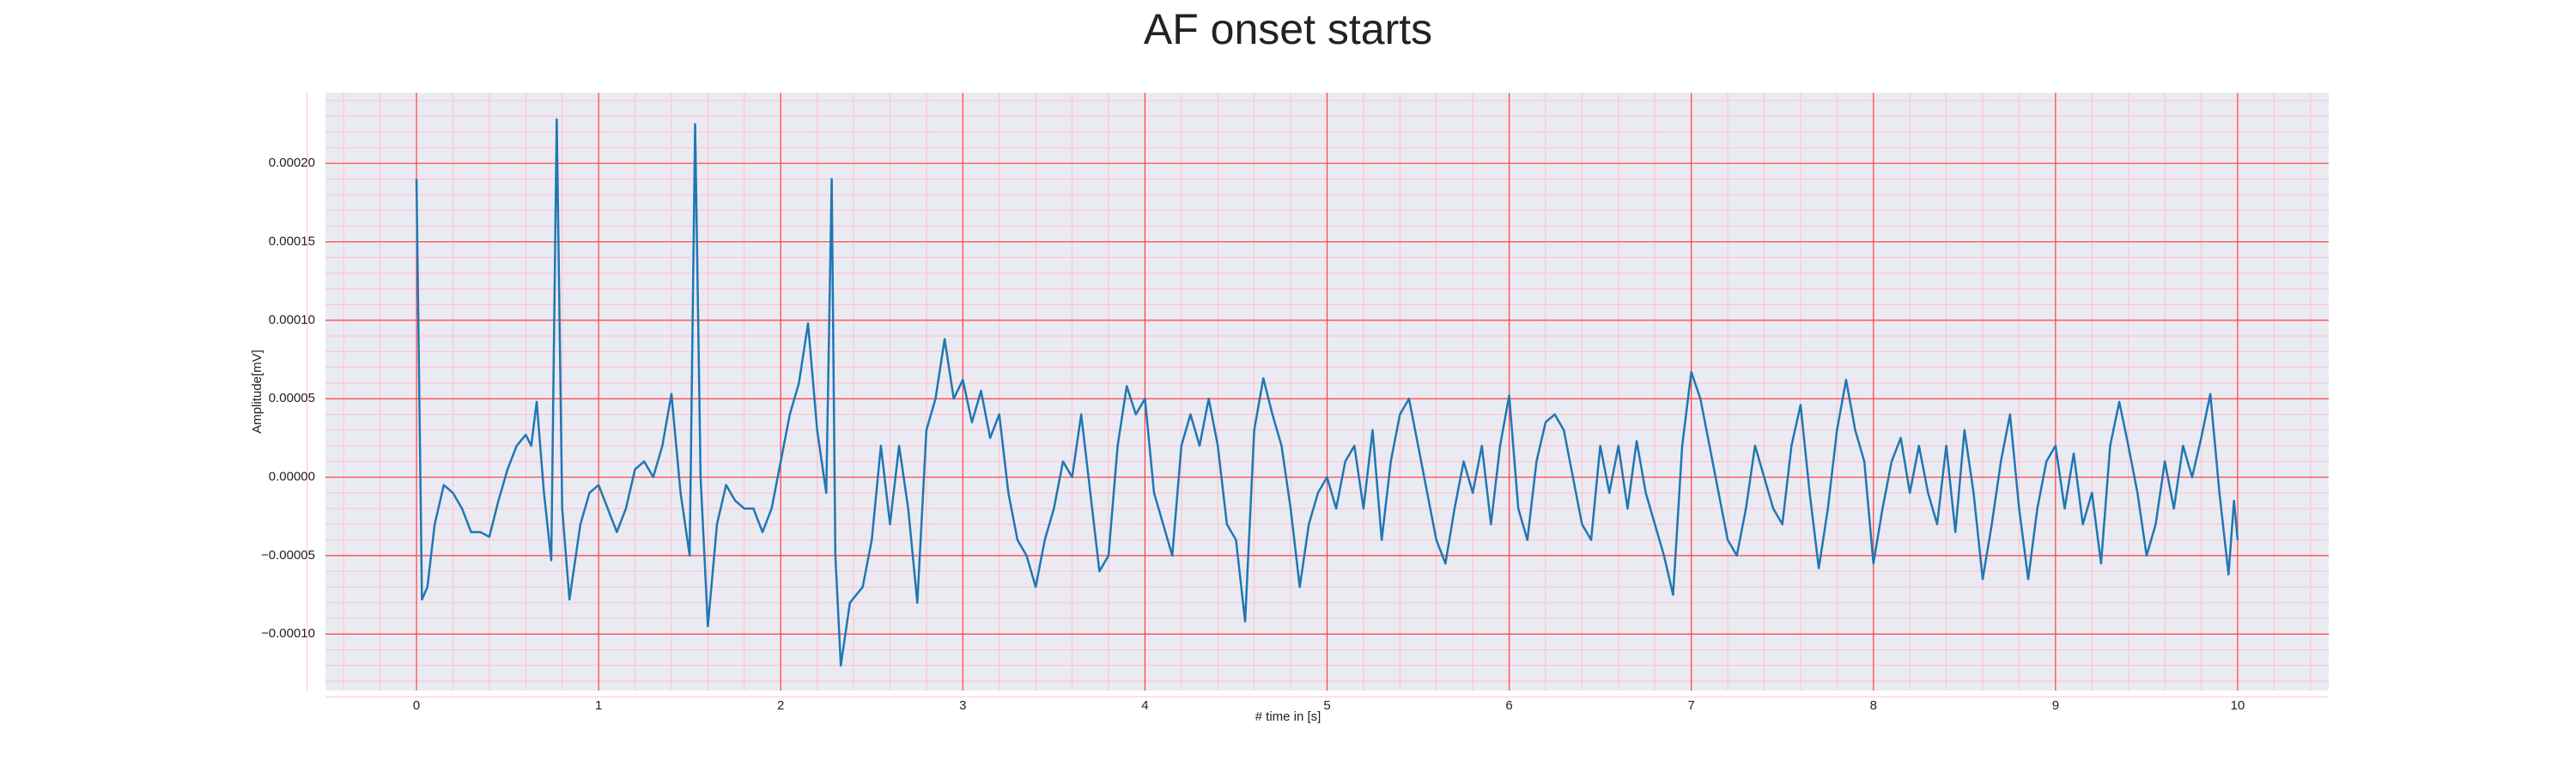  I want to click on y-axis-label: Amplitude[mV], so click(257, 392).